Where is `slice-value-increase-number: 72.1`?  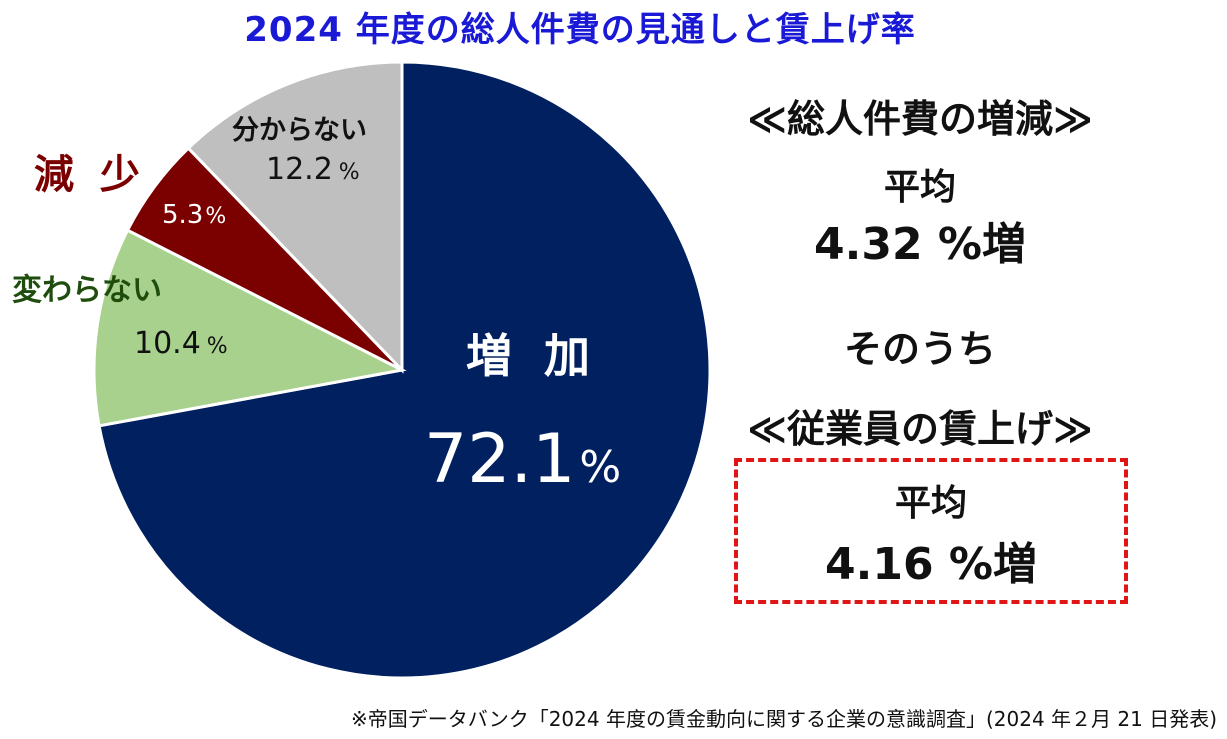 slice-value-increase-number: 72.1 is located at coordinates (500, 459).